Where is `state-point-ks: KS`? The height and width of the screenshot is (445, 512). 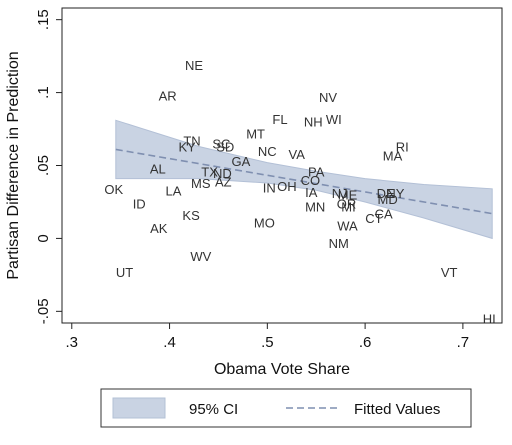 state-point-ks: KS is located at coordinates (191, 215).